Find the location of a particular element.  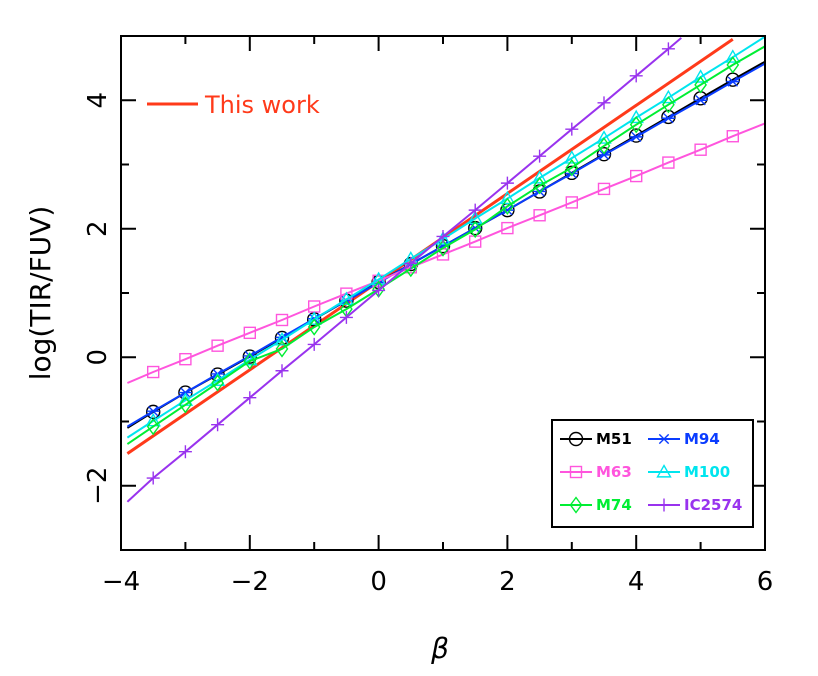

point-m51 is located at coordinates (636, 135).